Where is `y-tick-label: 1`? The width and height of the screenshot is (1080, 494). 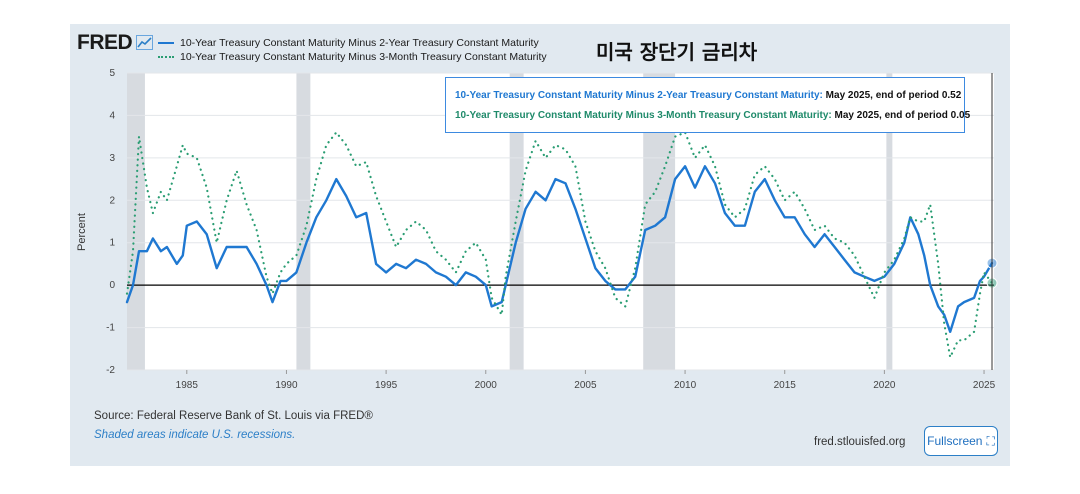
y-tick-label: 1 is located at coordinates (112, 243).